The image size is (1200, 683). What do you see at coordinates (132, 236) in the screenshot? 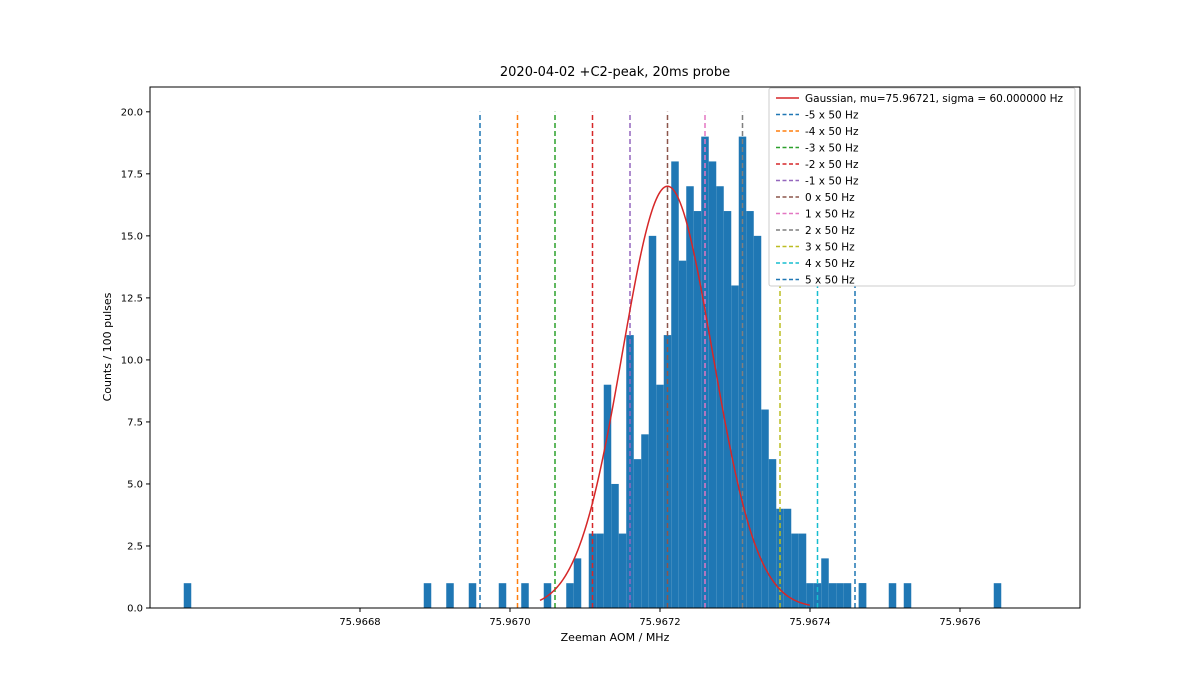
I see `y-tick-label: 15.0` at bounding box center [132, 236].